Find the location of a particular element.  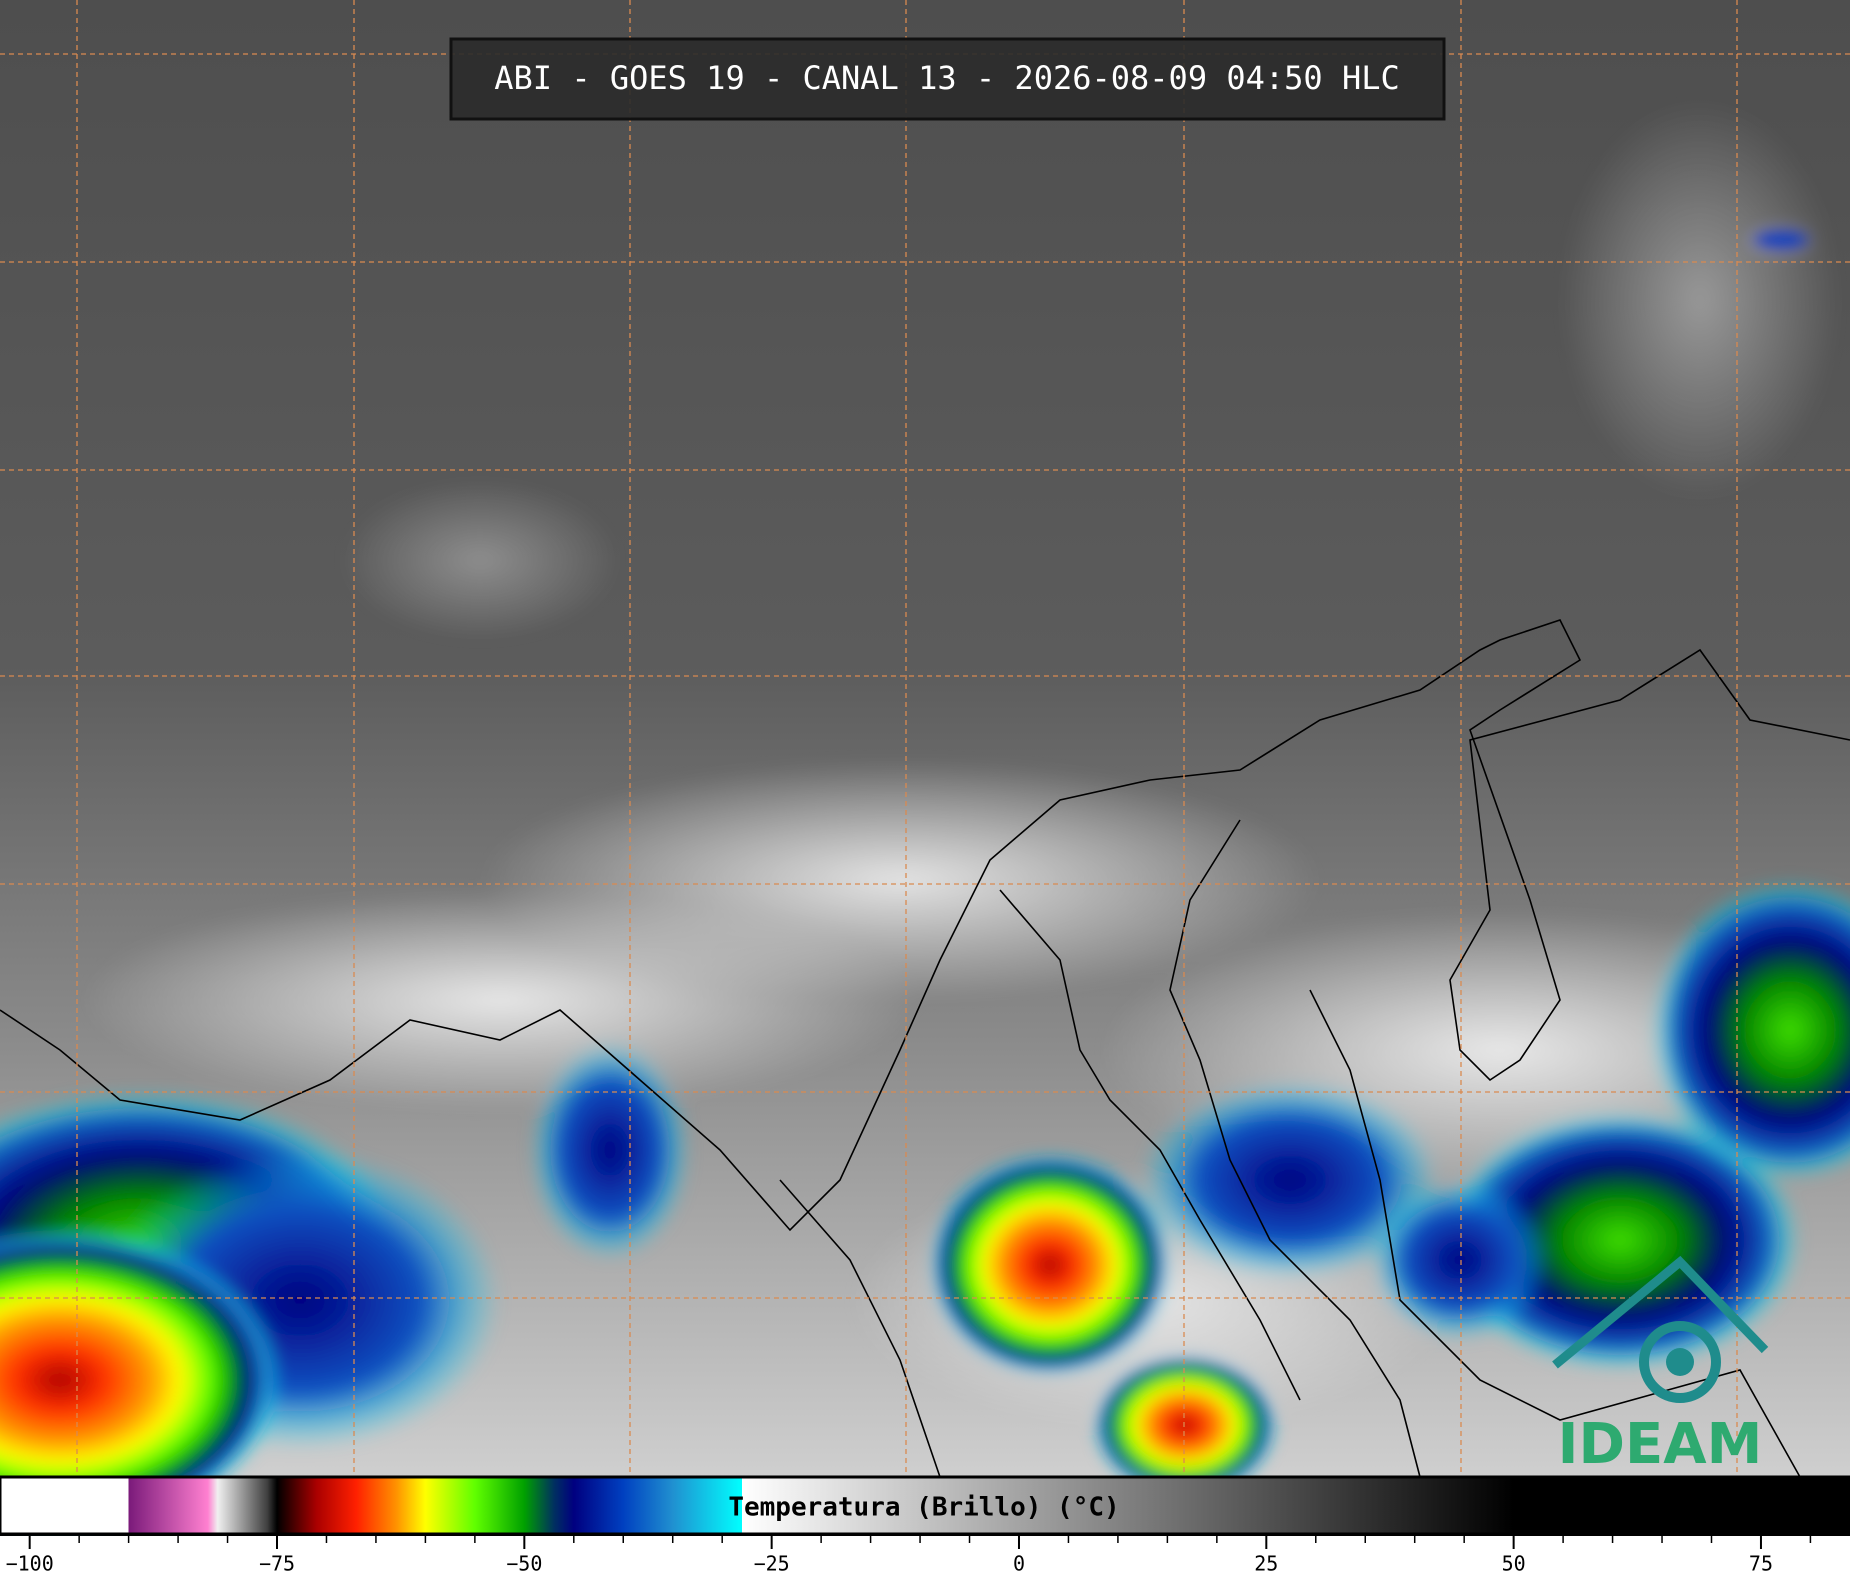

colorbar-label: Temperatura (Brillo) (°C) is located at coordinates (923, 1508).